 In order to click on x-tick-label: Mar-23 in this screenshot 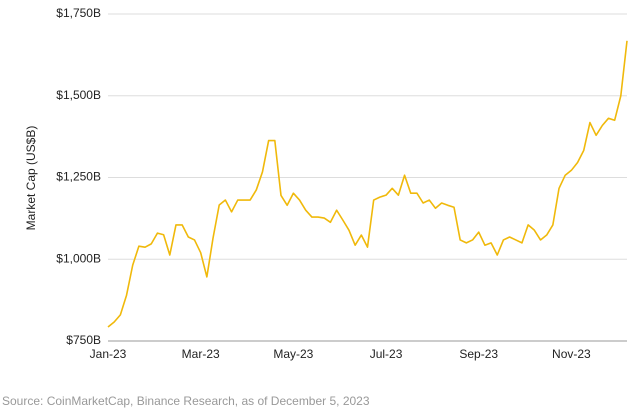, I will do `click(201, 354)`.